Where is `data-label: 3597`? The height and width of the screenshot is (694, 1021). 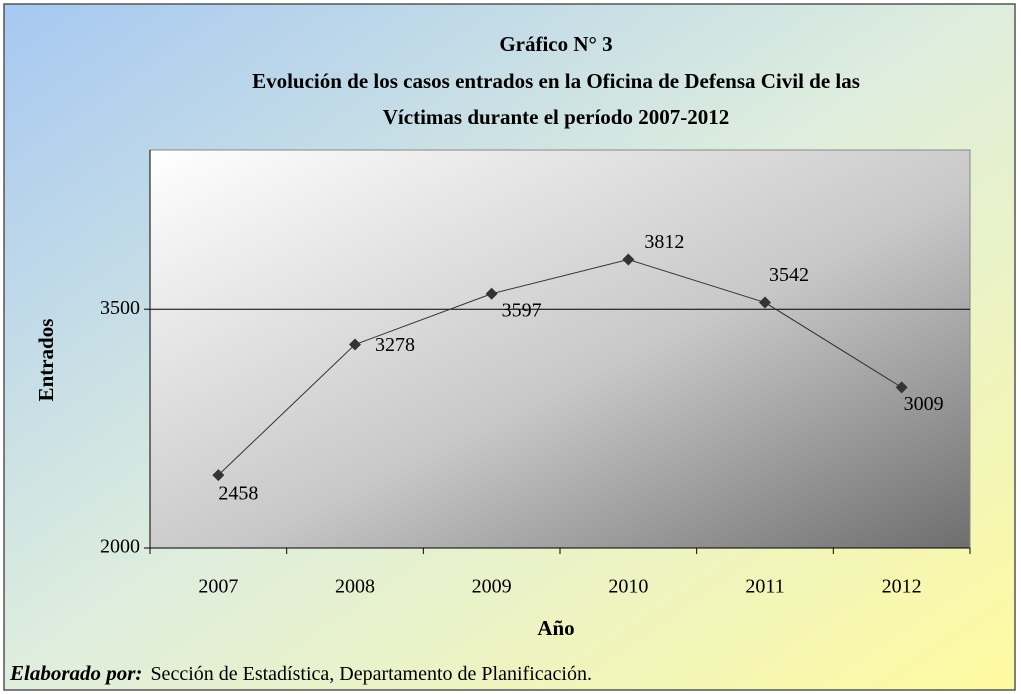 data-label: 3597 is located at coordinates (522, 310).